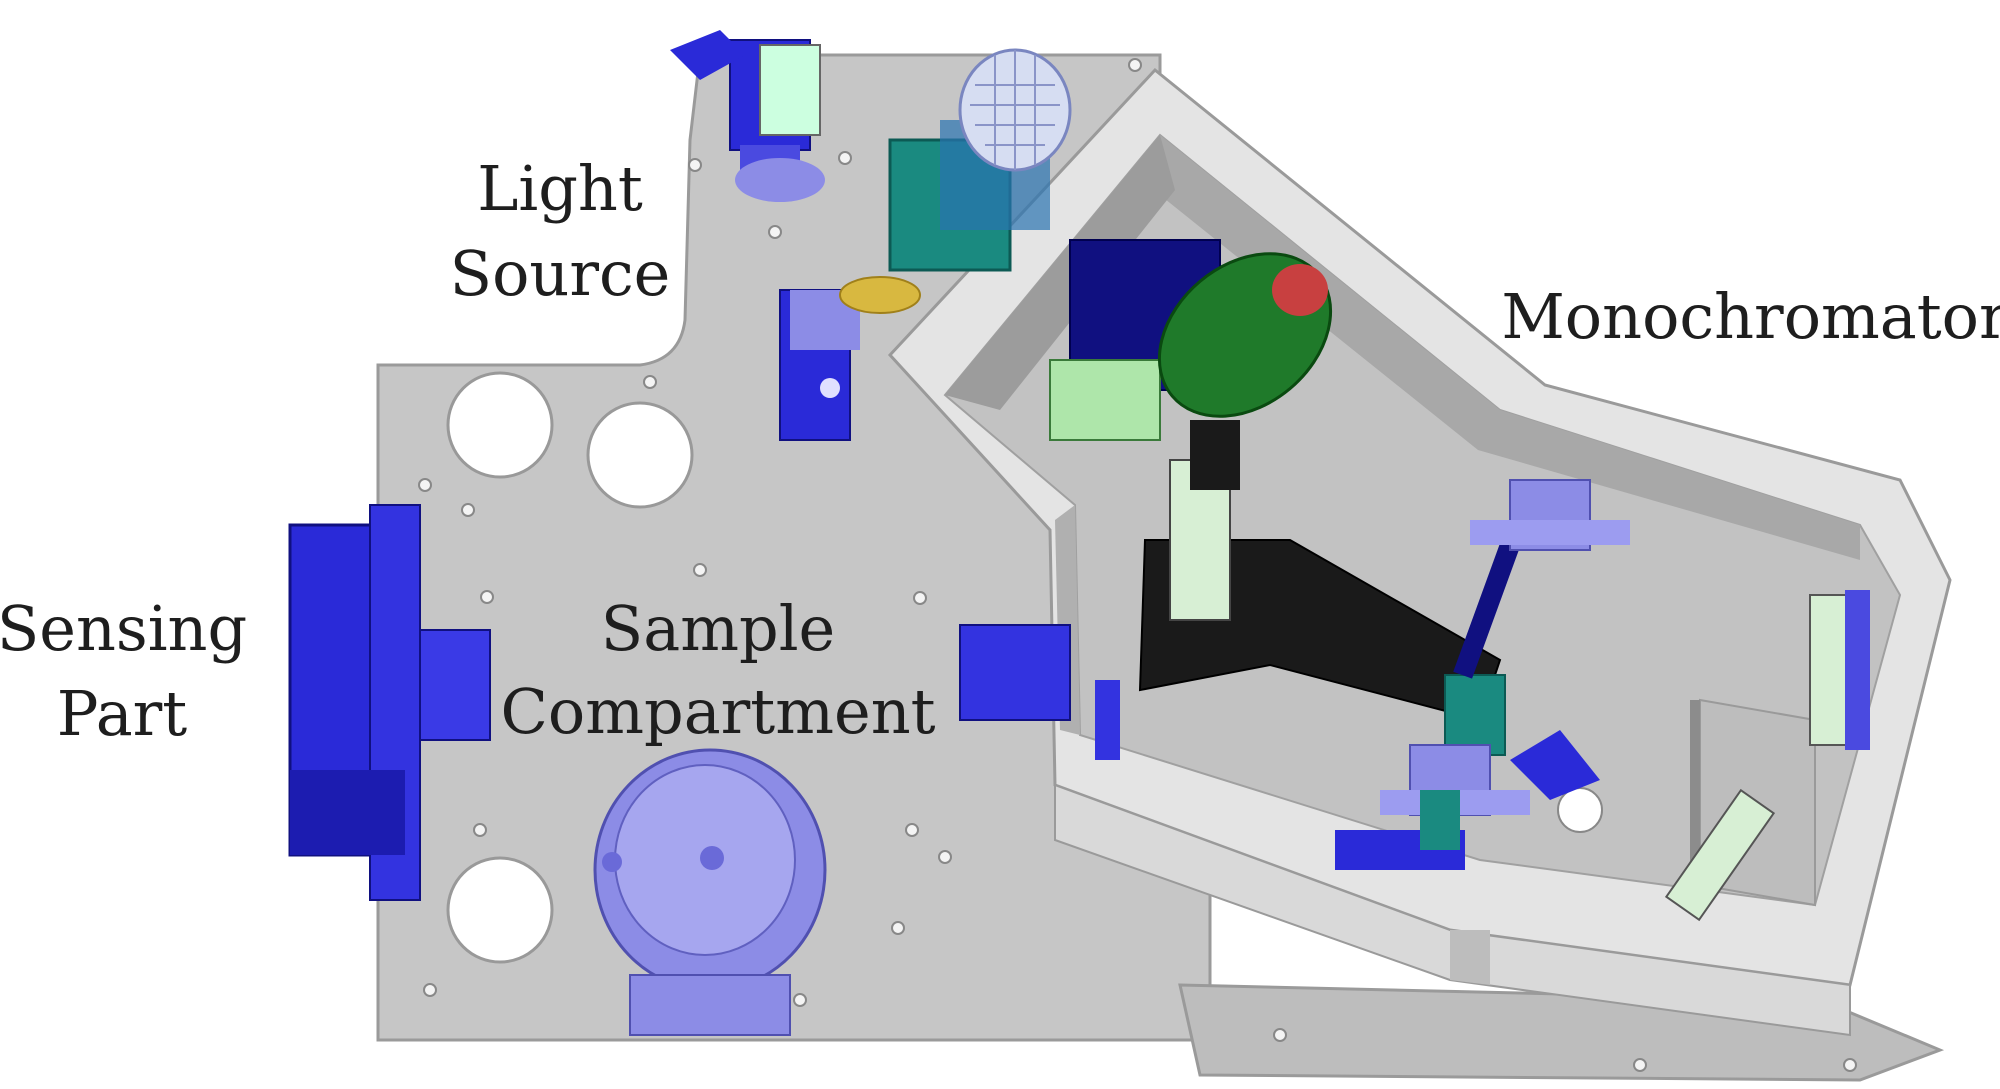 This screenshot has height=1089, width=2000. Describe the element at coordinates (122, 713) in the screenshot. I see `label-sensing-part-line2: Part` at that location.